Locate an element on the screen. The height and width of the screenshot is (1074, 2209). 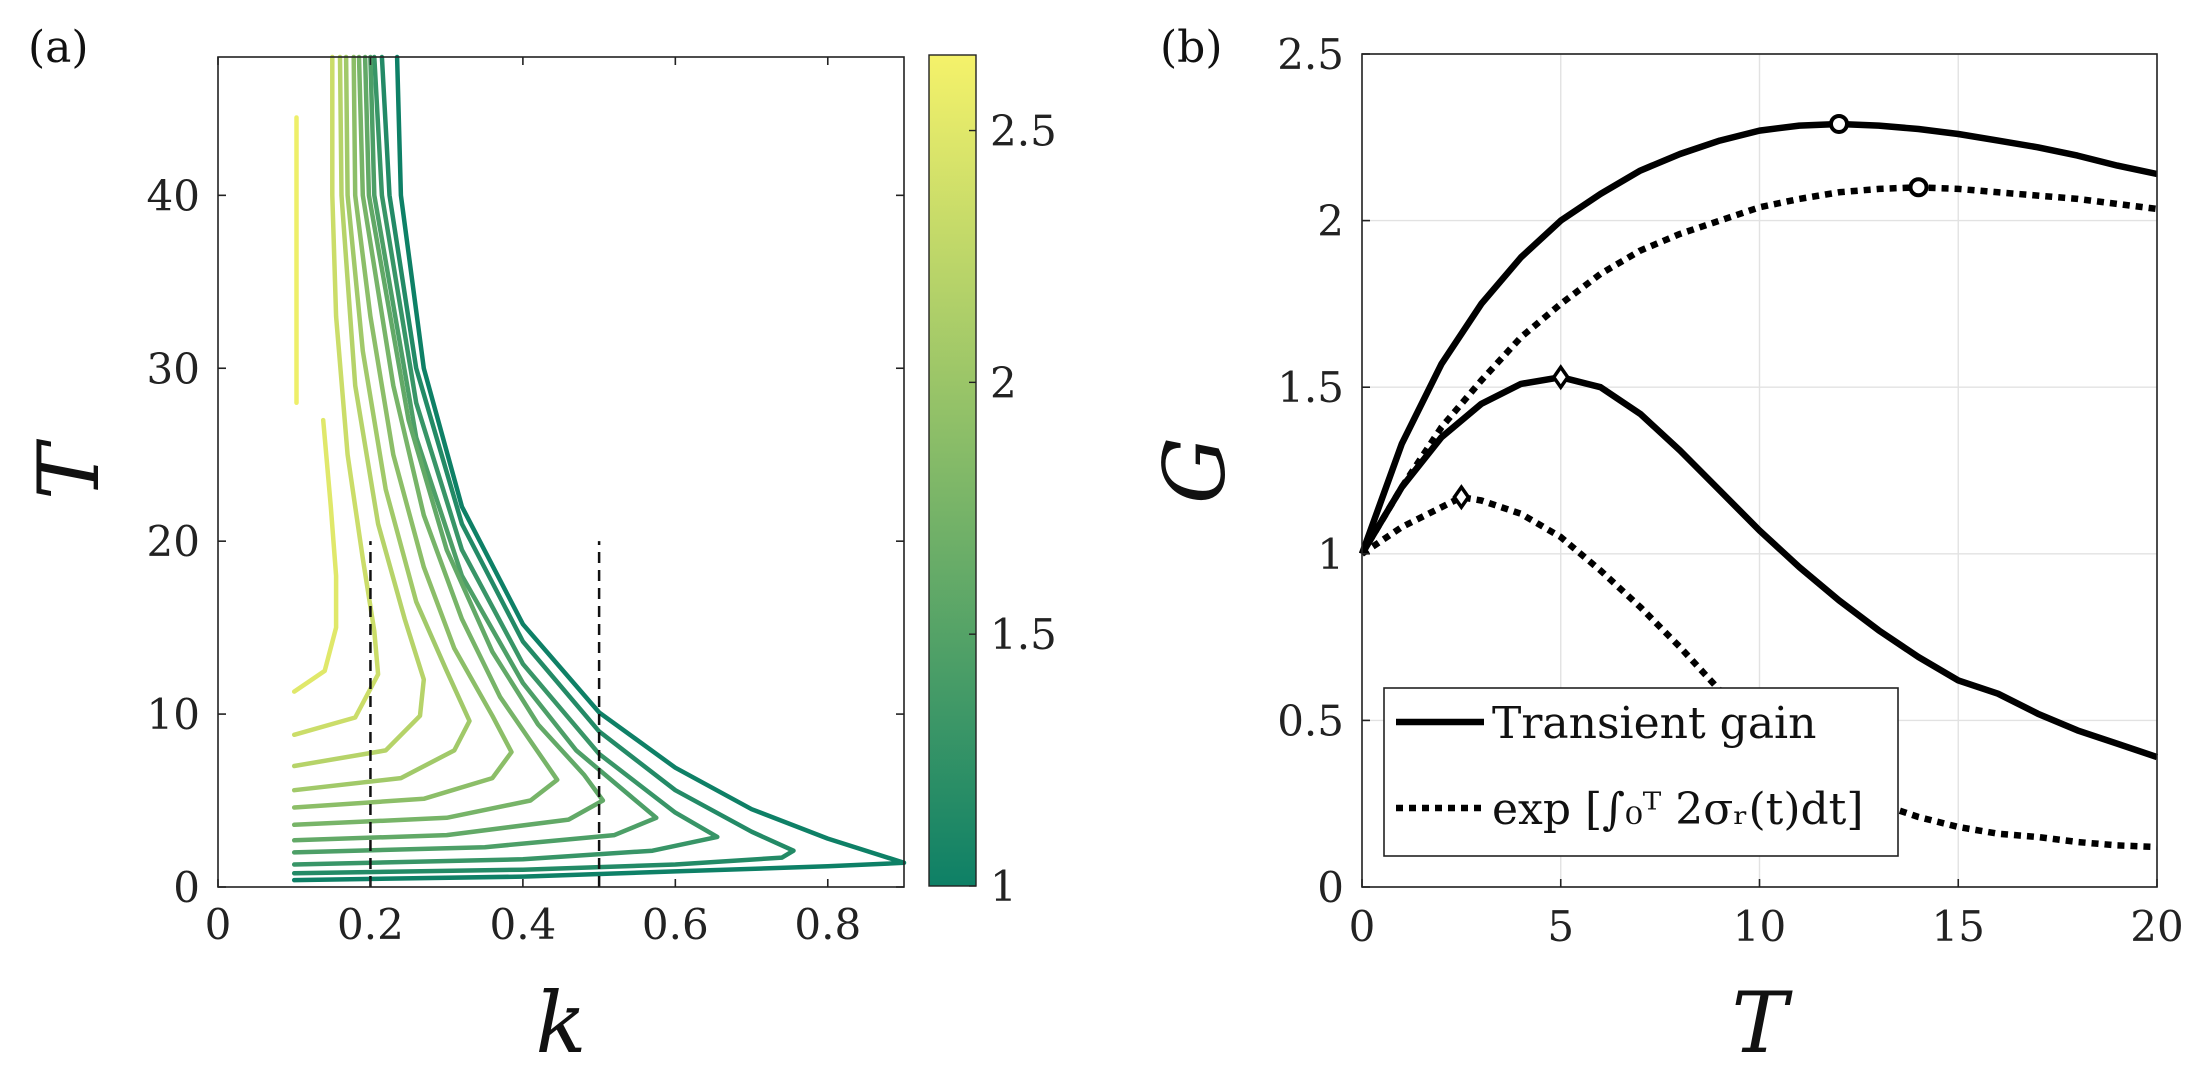
x-tick-label: 10 is located at coordinates (1759, 926).